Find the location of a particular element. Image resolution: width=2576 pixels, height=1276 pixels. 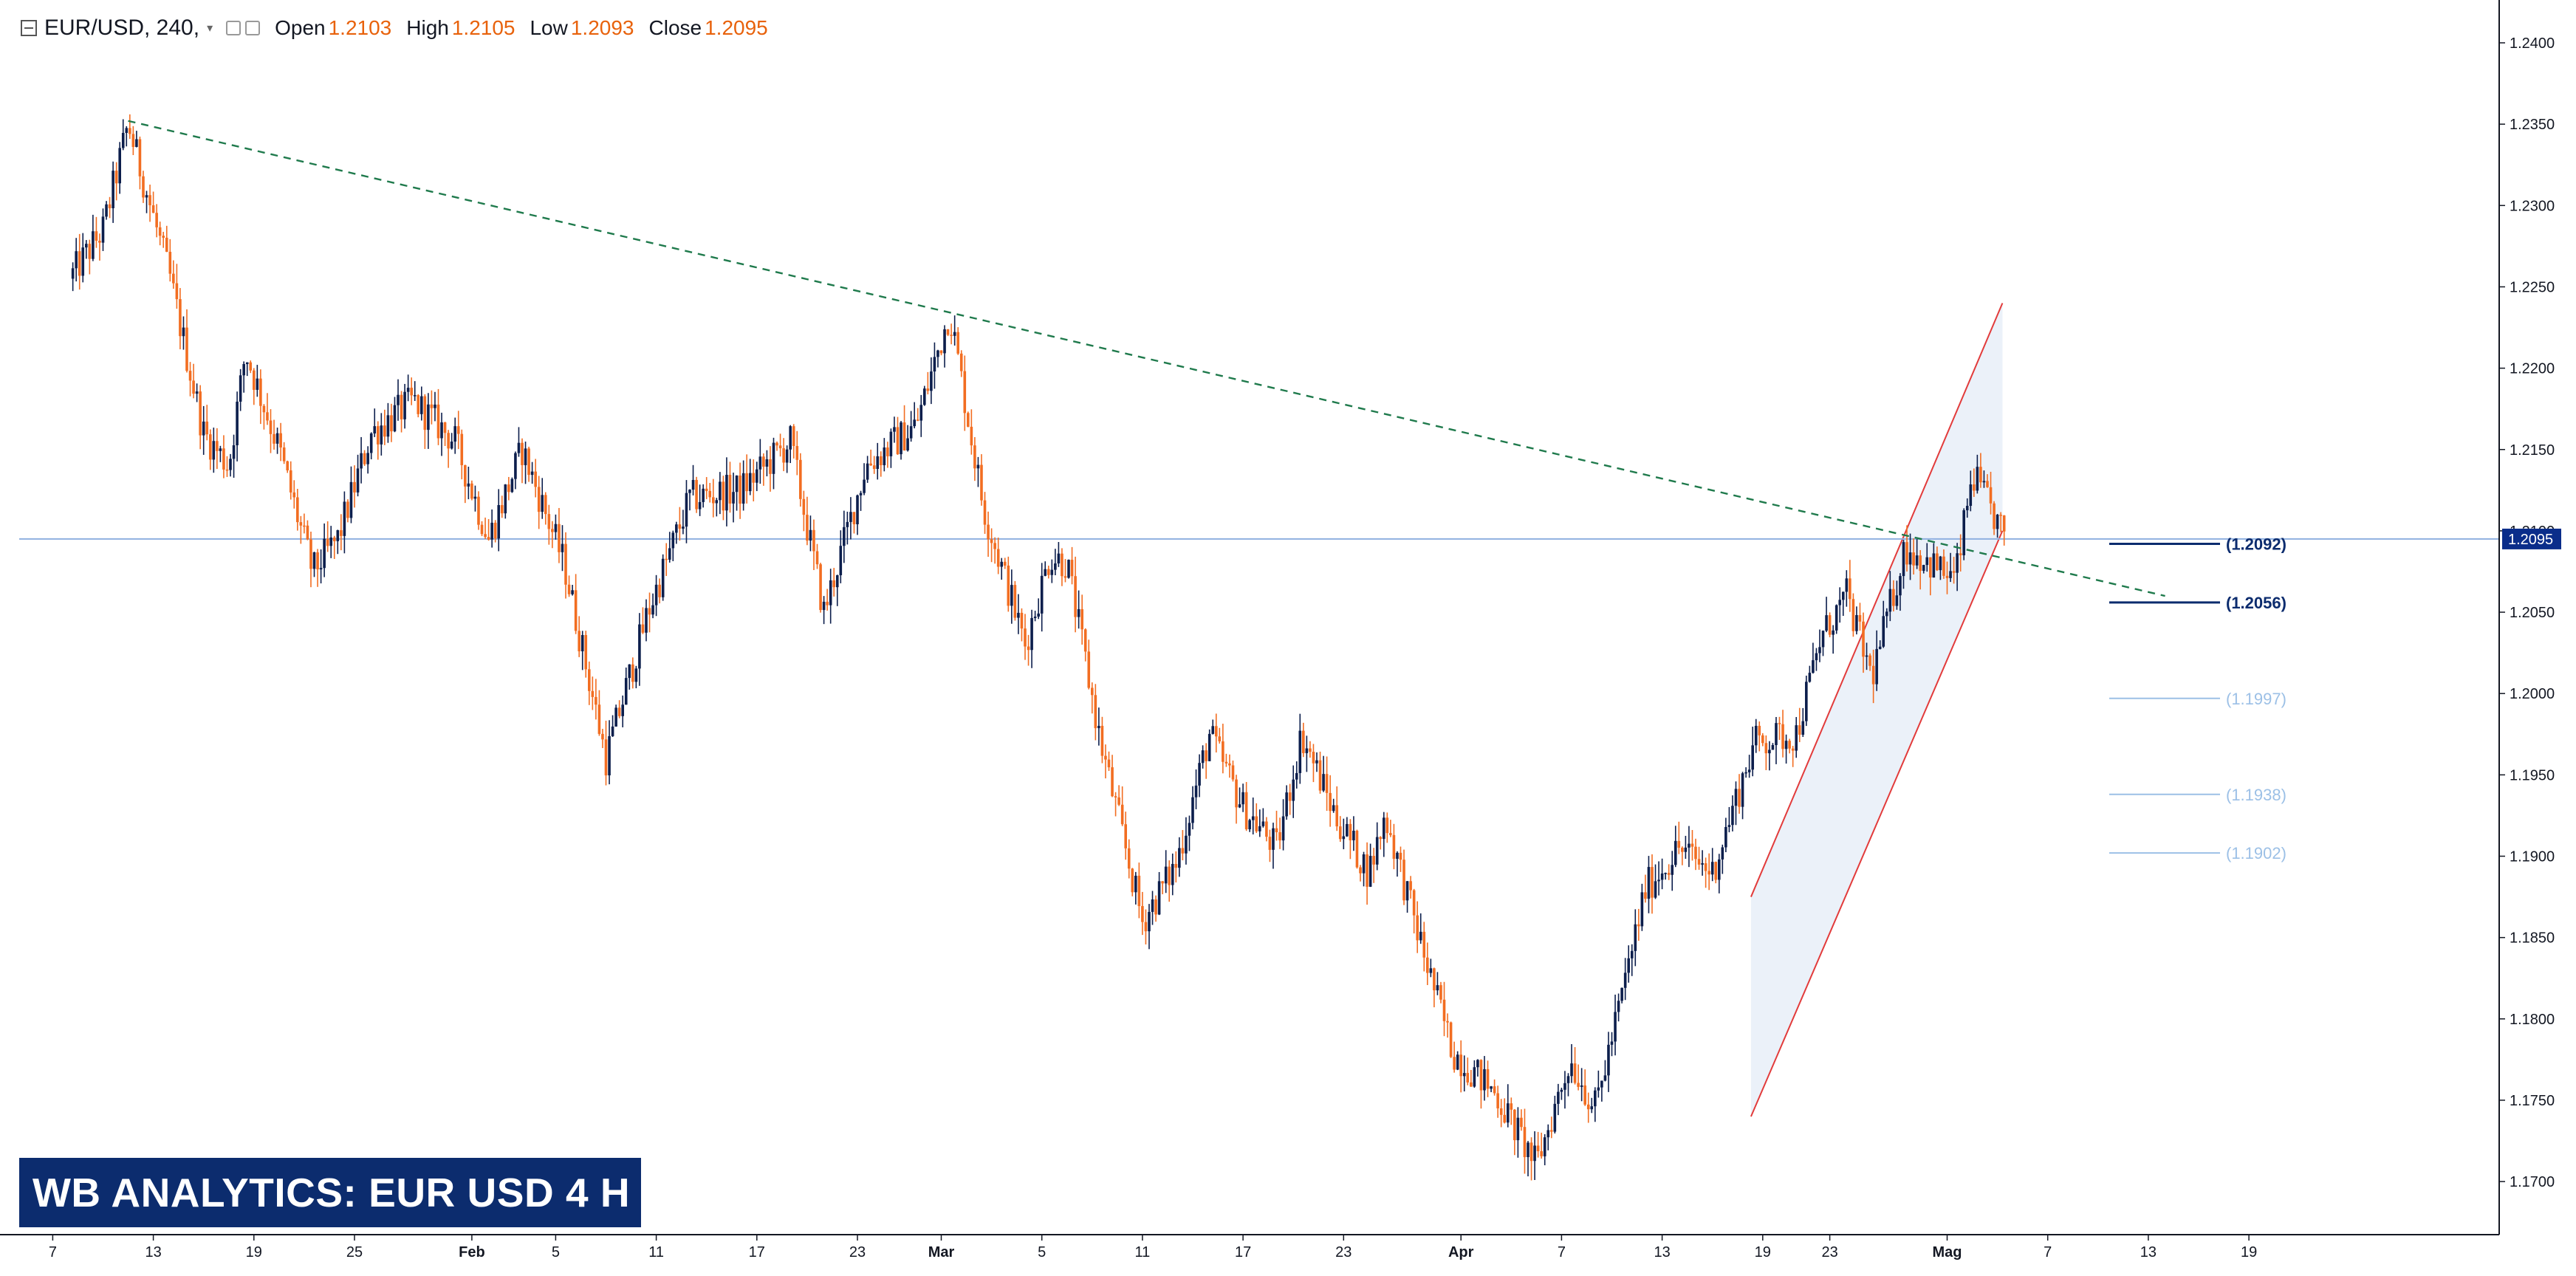

y-tick-label: 1.2000 is located at coordinates (2532, 694).